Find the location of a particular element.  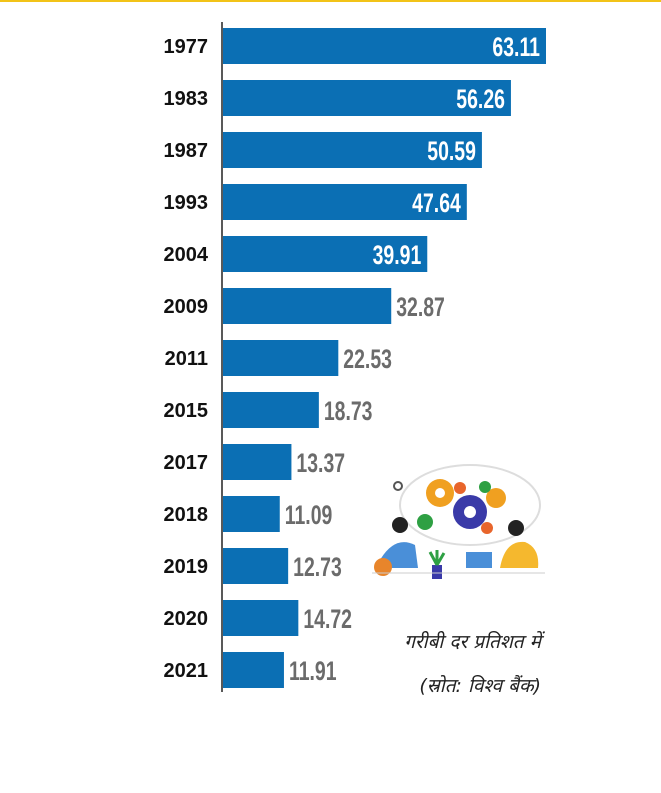

bar-1987 is located at coordinates (352, 150).